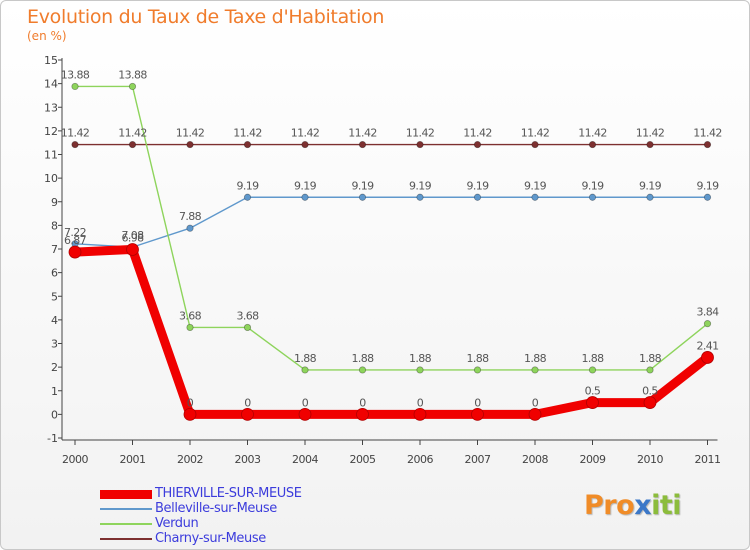  I want to click on y-tick-label: 12, so click(51, 131).